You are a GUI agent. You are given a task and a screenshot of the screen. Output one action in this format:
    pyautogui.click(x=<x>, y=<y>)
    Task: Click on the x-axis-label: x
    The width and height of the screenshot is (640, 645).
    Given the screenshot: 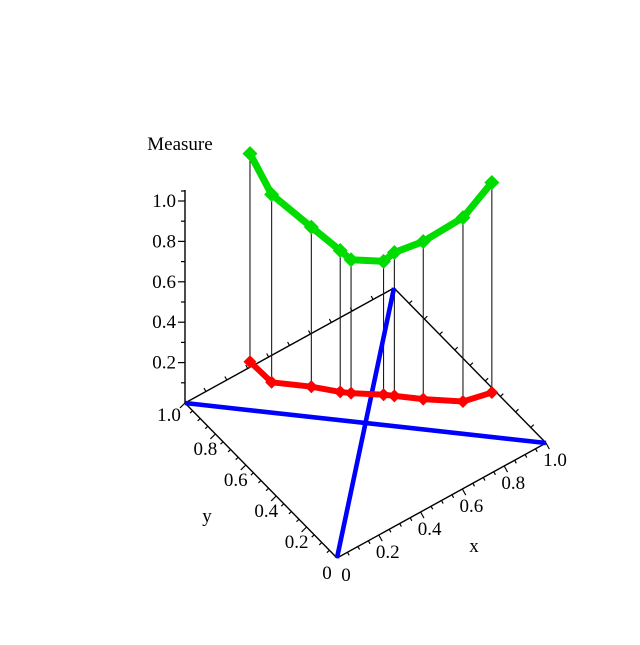 What is the action you would take?
    pyautogui.click(x=474, y=546)
    